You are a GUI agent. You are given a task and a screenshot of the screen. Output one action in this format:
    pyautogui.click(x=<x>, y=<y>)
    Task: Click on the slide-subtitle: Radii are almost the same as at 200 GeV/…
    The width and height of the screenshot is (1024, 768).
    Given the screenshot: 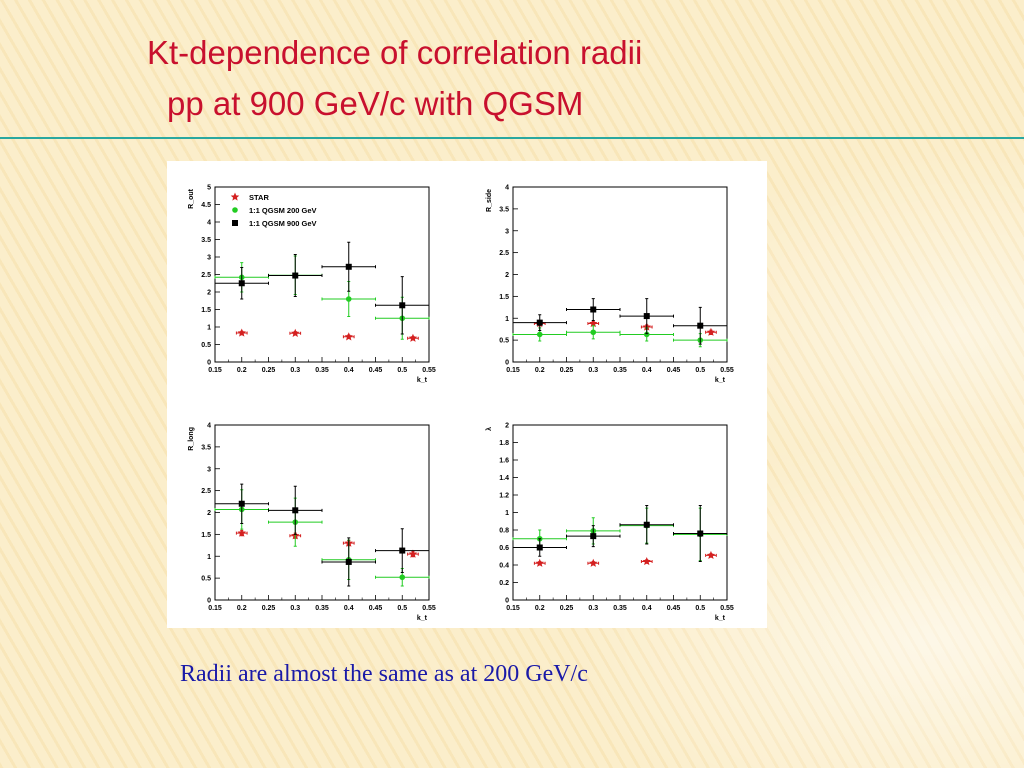 What is the action you would take?
    pyautogui.click(x=384, y=674)
    